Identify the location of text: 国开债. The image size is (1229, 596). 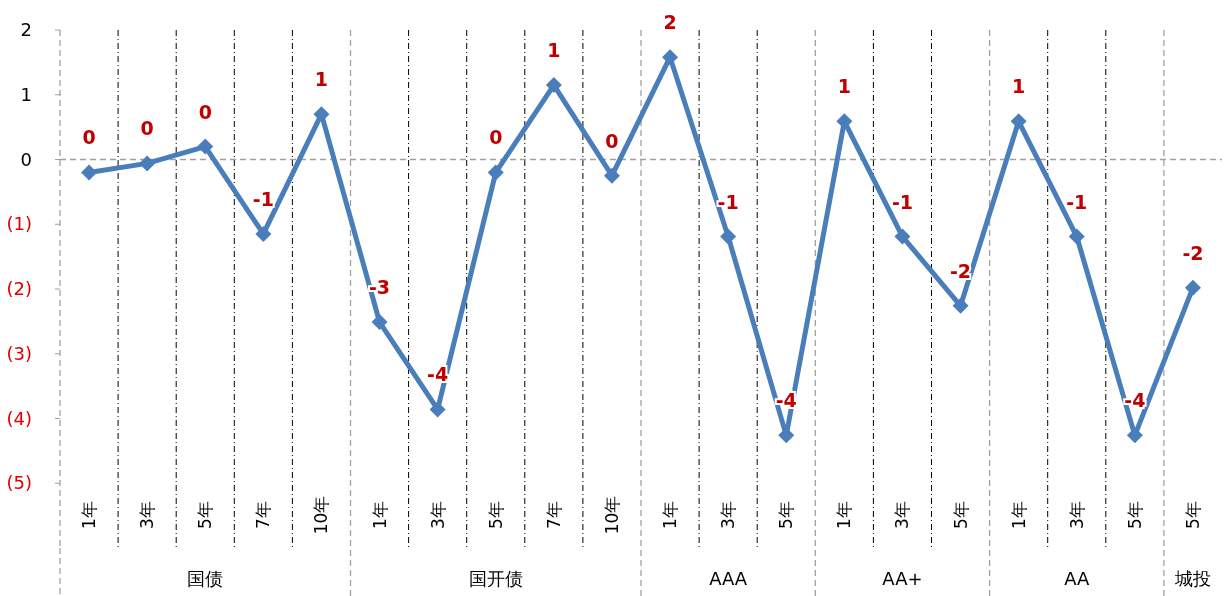
(495, 578).